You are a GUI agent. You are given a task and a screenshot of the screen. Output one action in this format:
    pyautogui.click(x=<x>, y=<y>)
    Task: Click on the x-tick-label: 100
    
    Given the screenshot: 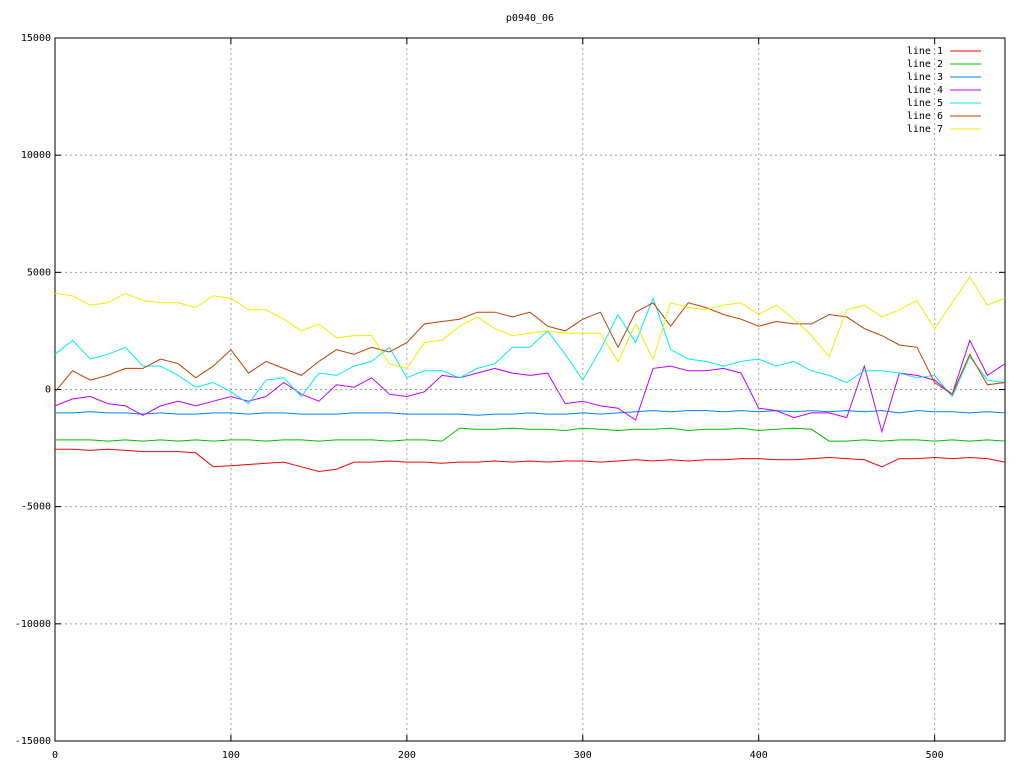 What is the action you would take?
    pyautogui.click(x=231, y=755)
    